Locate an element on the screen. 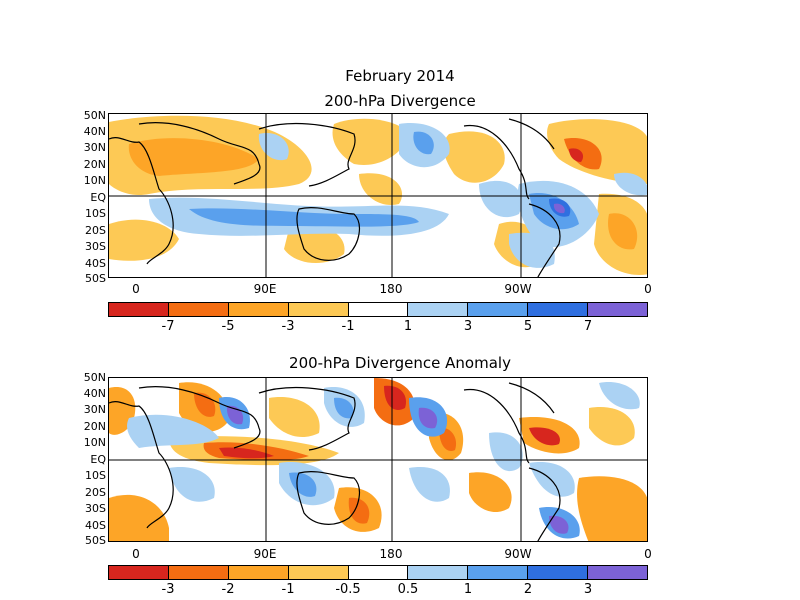 The image size is (800, 600). colorbar-label: -5 is located at coordinates (228, 326).